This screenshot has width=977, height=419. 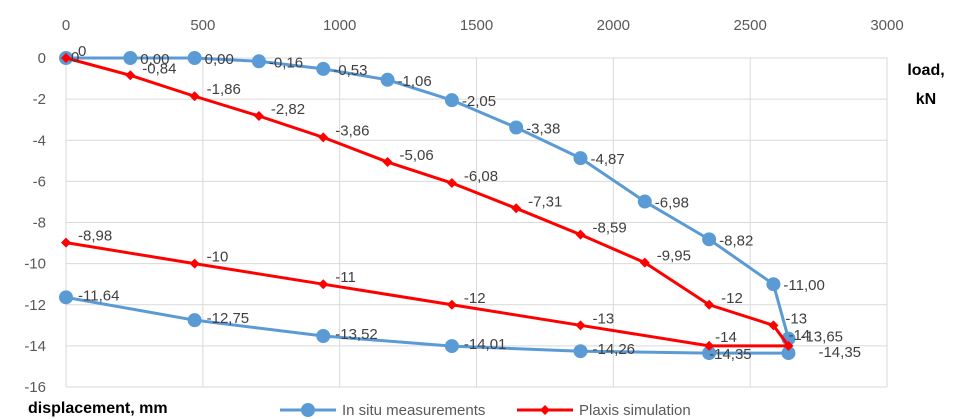 What do you see at coordinates (485, 410) in the screenshot?
I see `legend: In situ measurements Plaxis simulation` at bounding box center [485, 410].